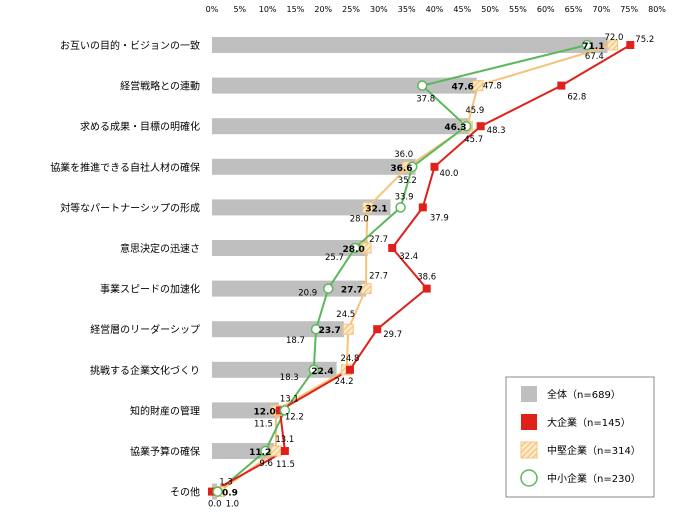 The image size is (695, 517). I want to click on value-label-medium: 28.0, so click(359, 219).